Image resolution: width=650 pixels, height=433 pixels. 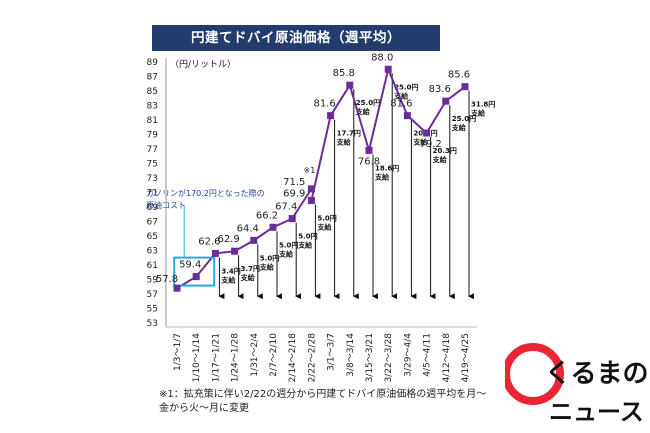 I want to click on subsidy-amount-label: 20.3円, so click(x=445, y=151).